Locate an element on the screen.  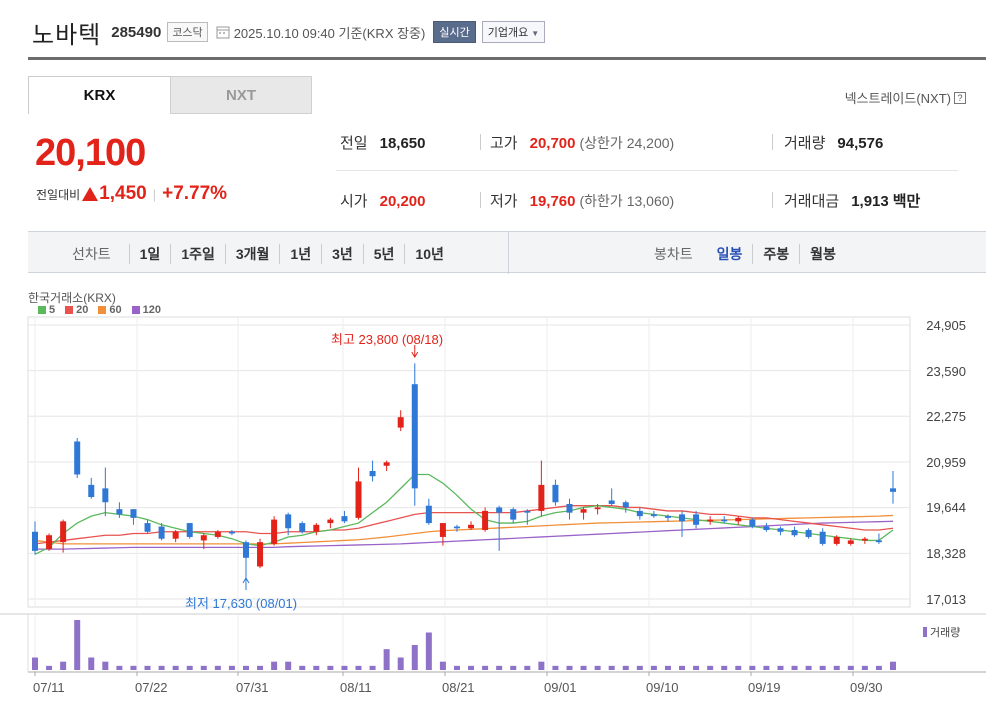
x-tick-label: 09/30 is located at coordinates (866, 687).